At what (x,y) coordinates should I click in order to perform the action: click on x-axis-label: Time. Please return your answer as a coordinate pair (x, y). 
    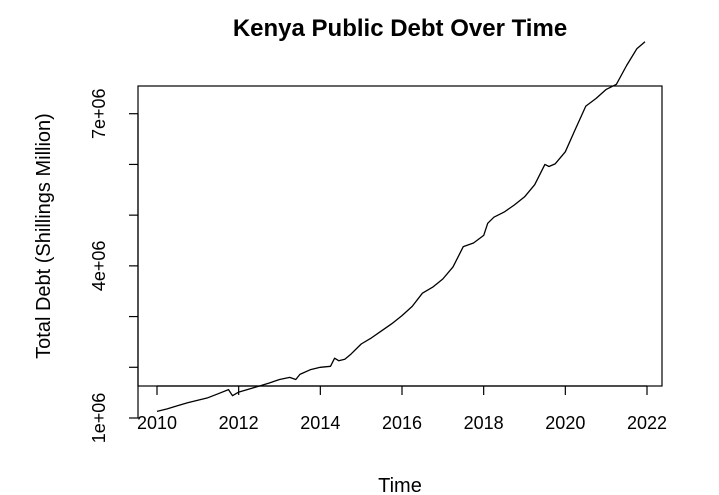
    Looking at the image, I should click on (400, 485).